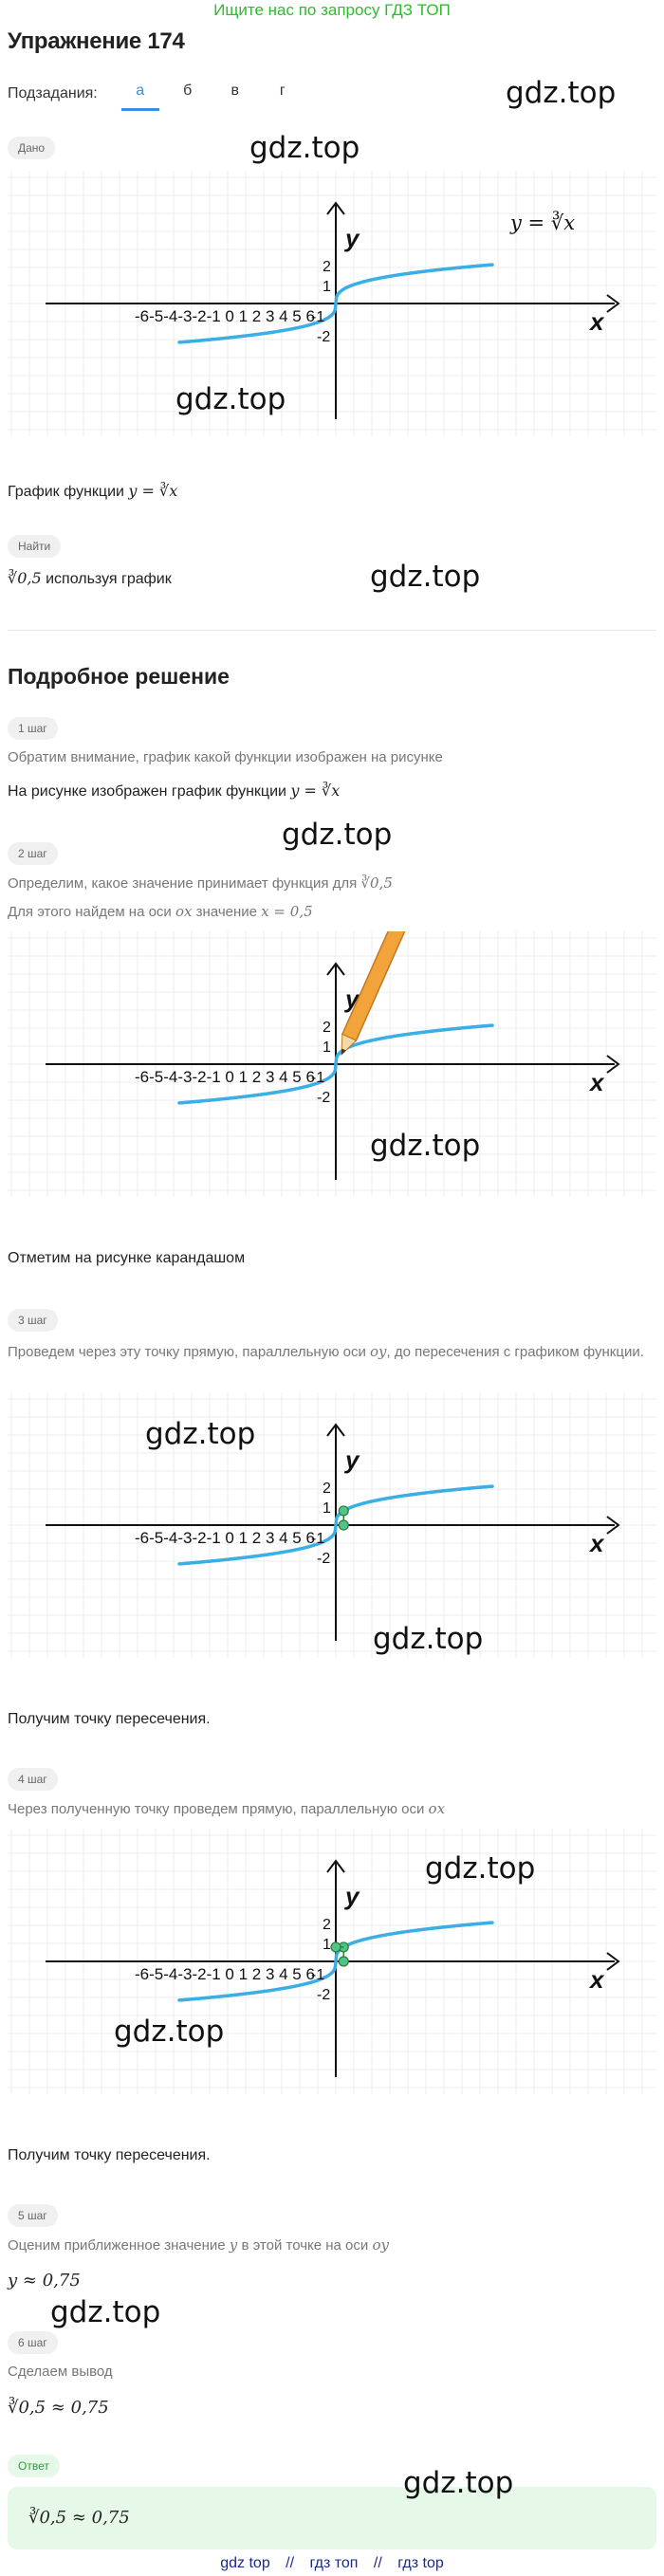 This screenshot has height=2576, width=664. I want to click on find-text-suffix: используя график, so click(109, 579).